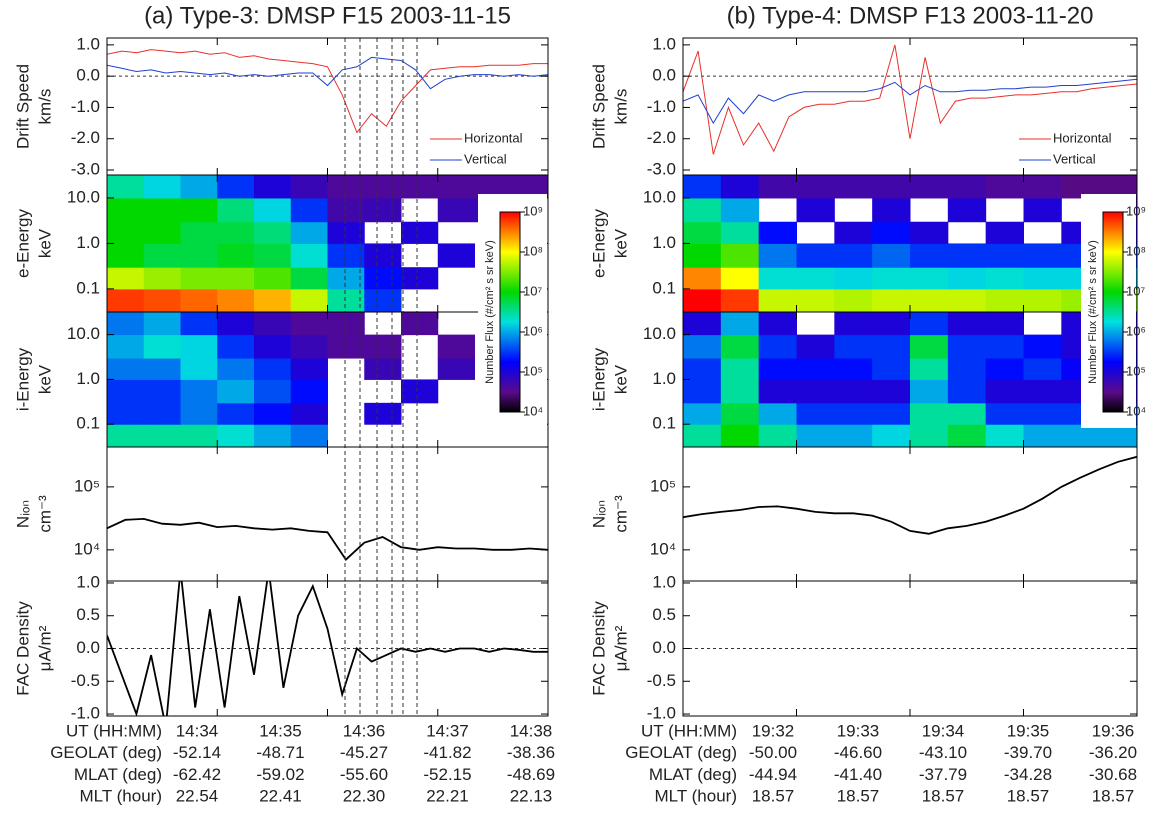 Image resolution: width=1170 pixels, height=816 pixels. What do you see at coordinates (620, 514) in the screenshot?
I see `y-axis-unit: cm⁻³` at bounding box center [620, 514].